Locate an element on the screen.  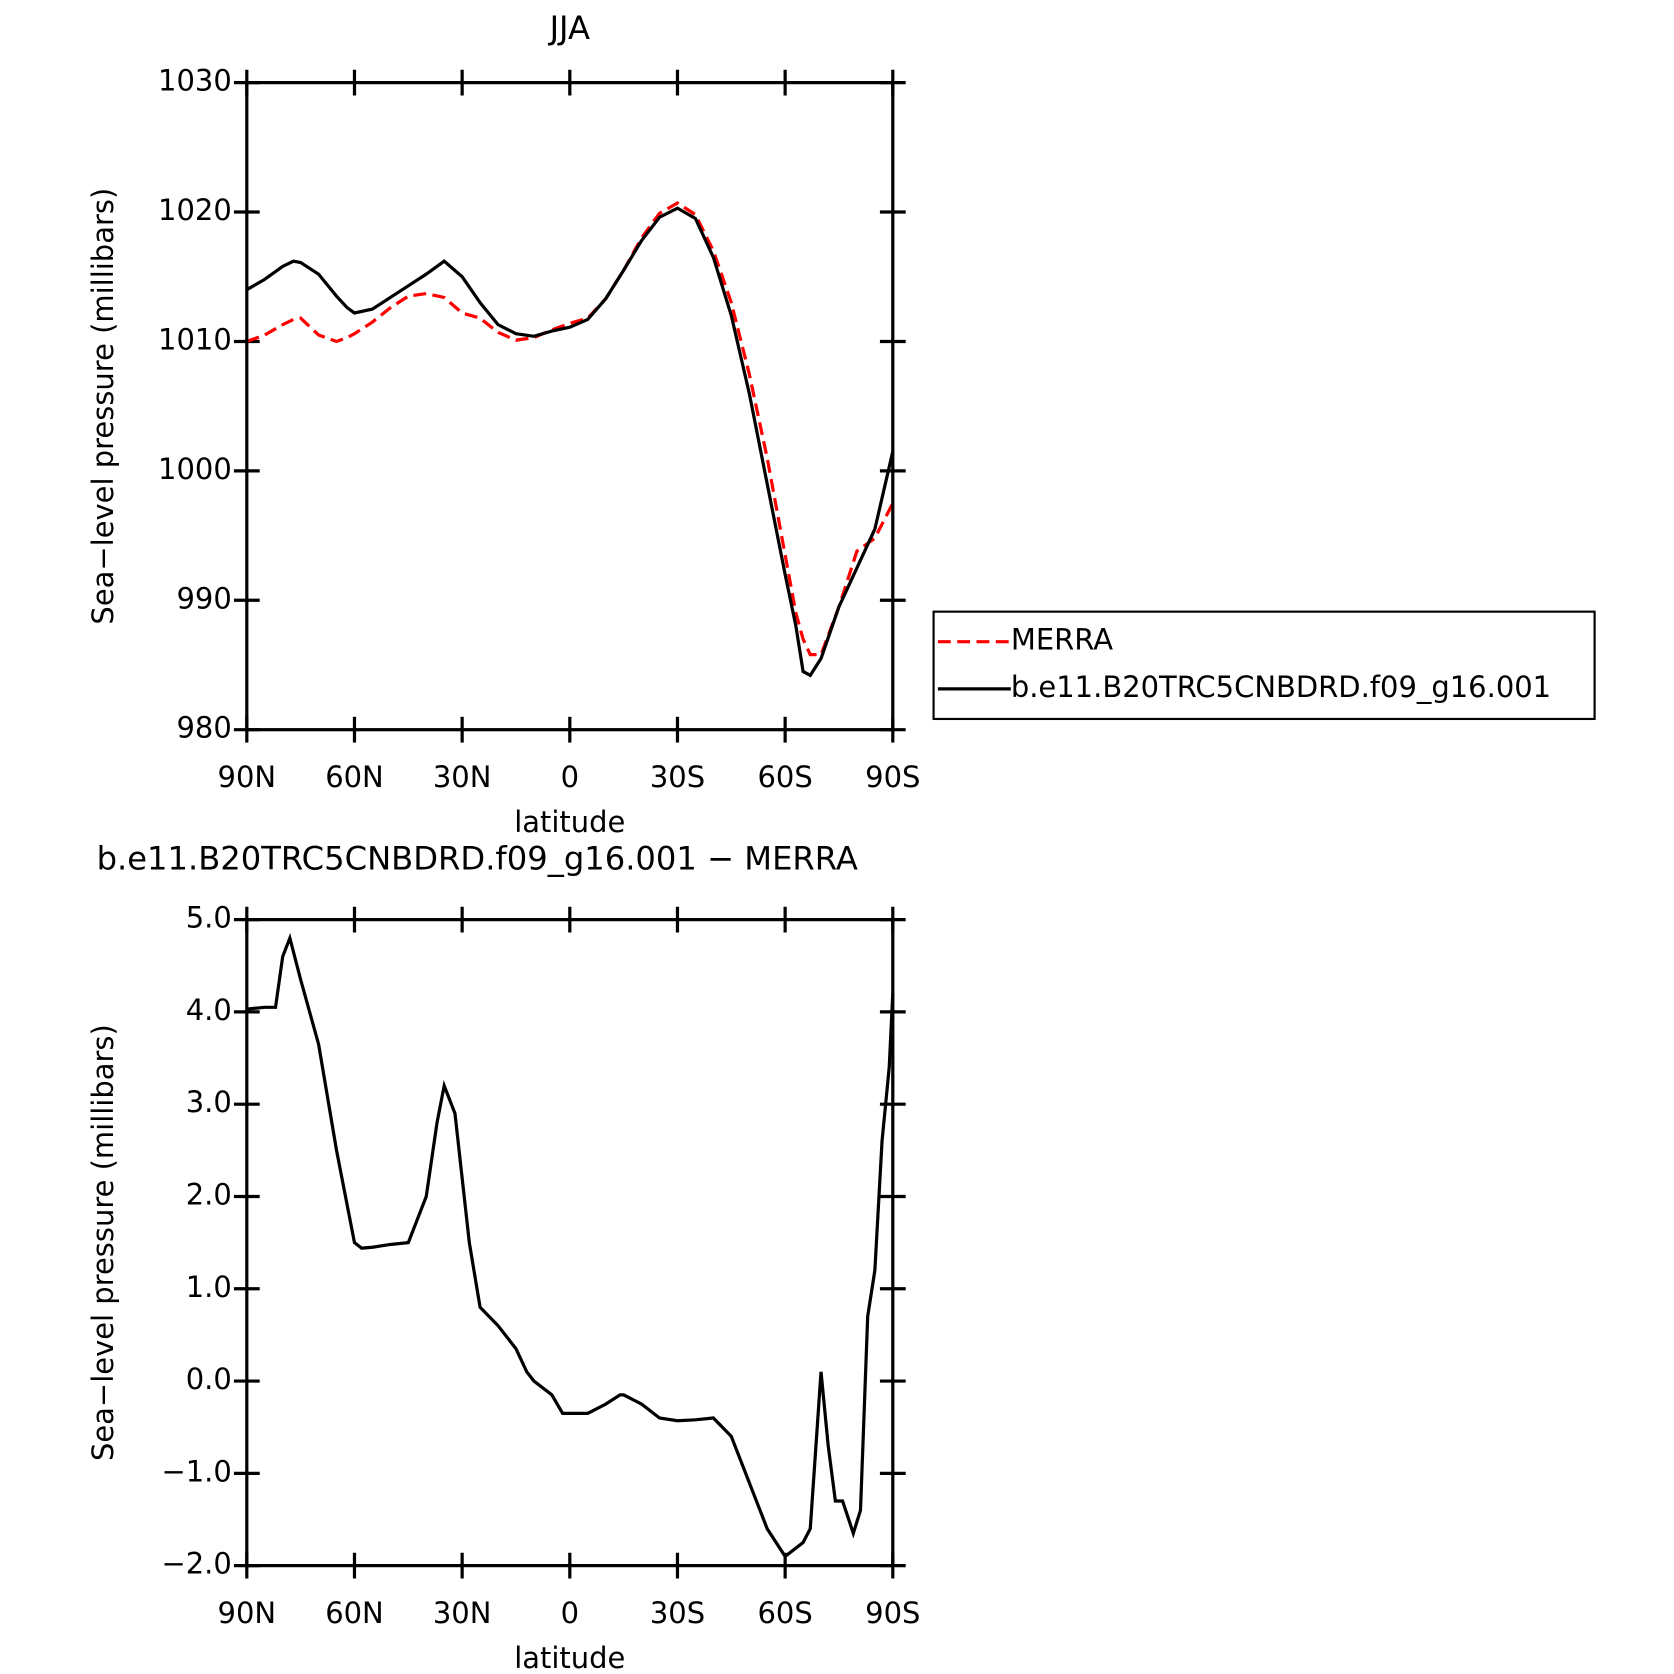
y-tick-label: 1020 is located at coordinates (195, 210).